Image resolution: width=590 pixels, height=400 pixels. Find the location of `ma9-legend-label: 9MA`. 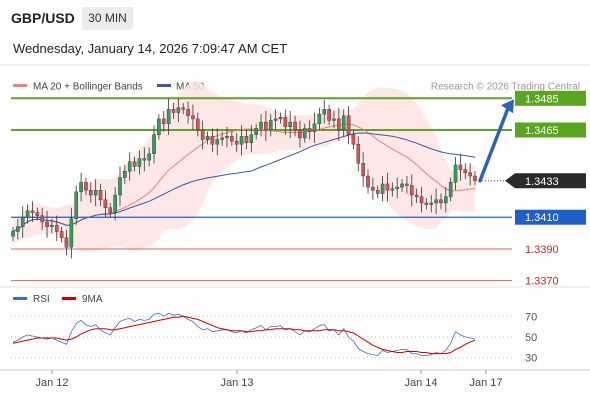

ma9-legend-label: 9MA is located at coordinates (92, 299).